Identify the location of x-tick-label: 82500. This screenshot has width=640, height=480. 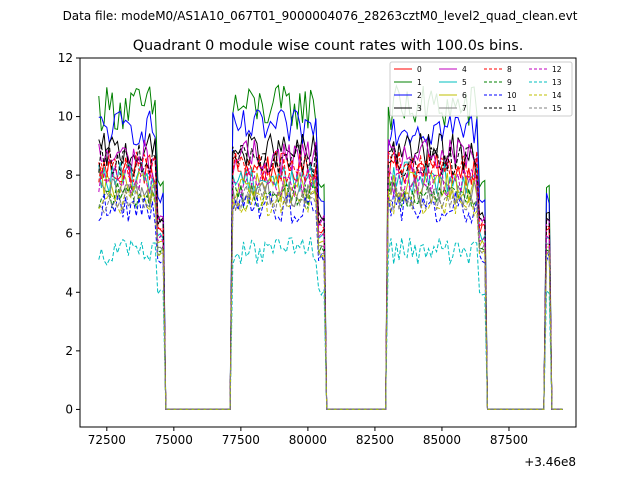
(375, 440).